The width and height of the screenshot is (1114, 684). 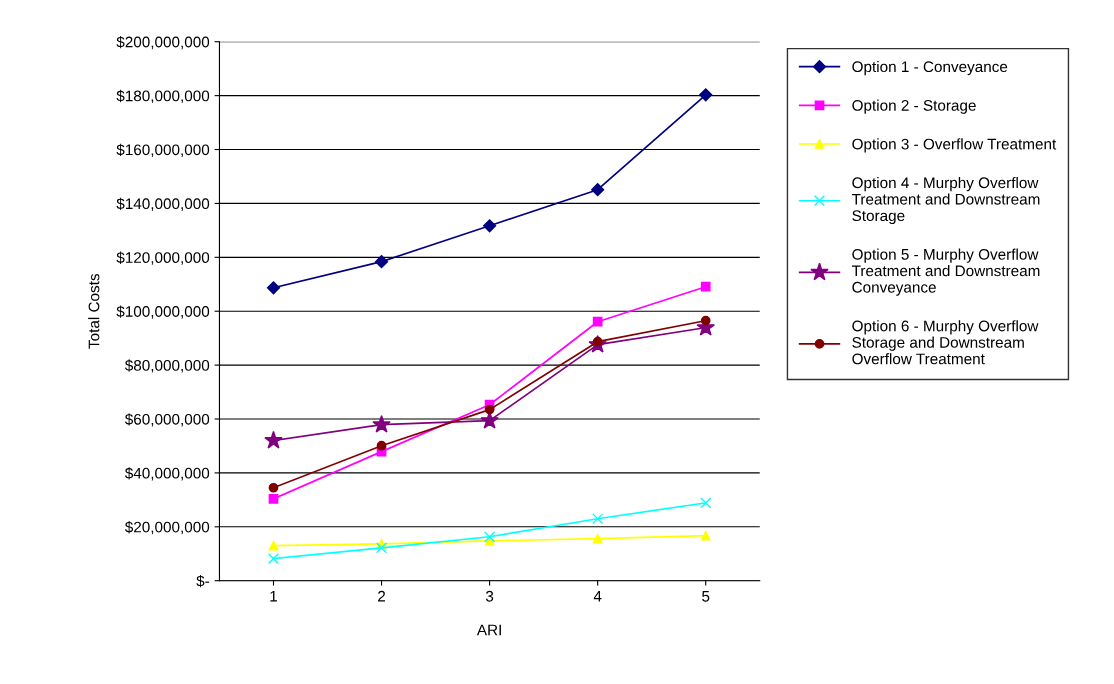 What do you see at coordinates (163, 312) in the screenshot?
I see `y-tick-label: $100,000,000` at bounding box center [163, 312].